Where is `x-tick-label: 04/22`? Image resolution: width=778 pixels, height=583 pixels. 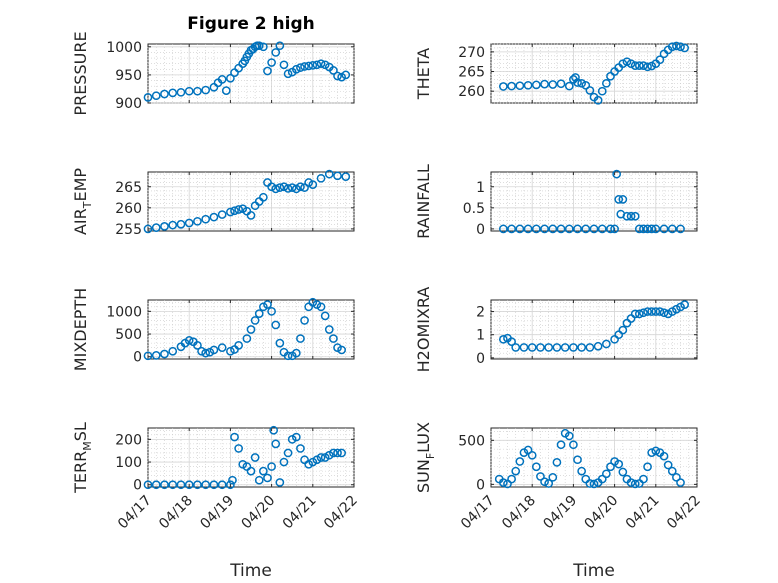
x-tick-label: 04/22 is located at coordinates (684, 513).